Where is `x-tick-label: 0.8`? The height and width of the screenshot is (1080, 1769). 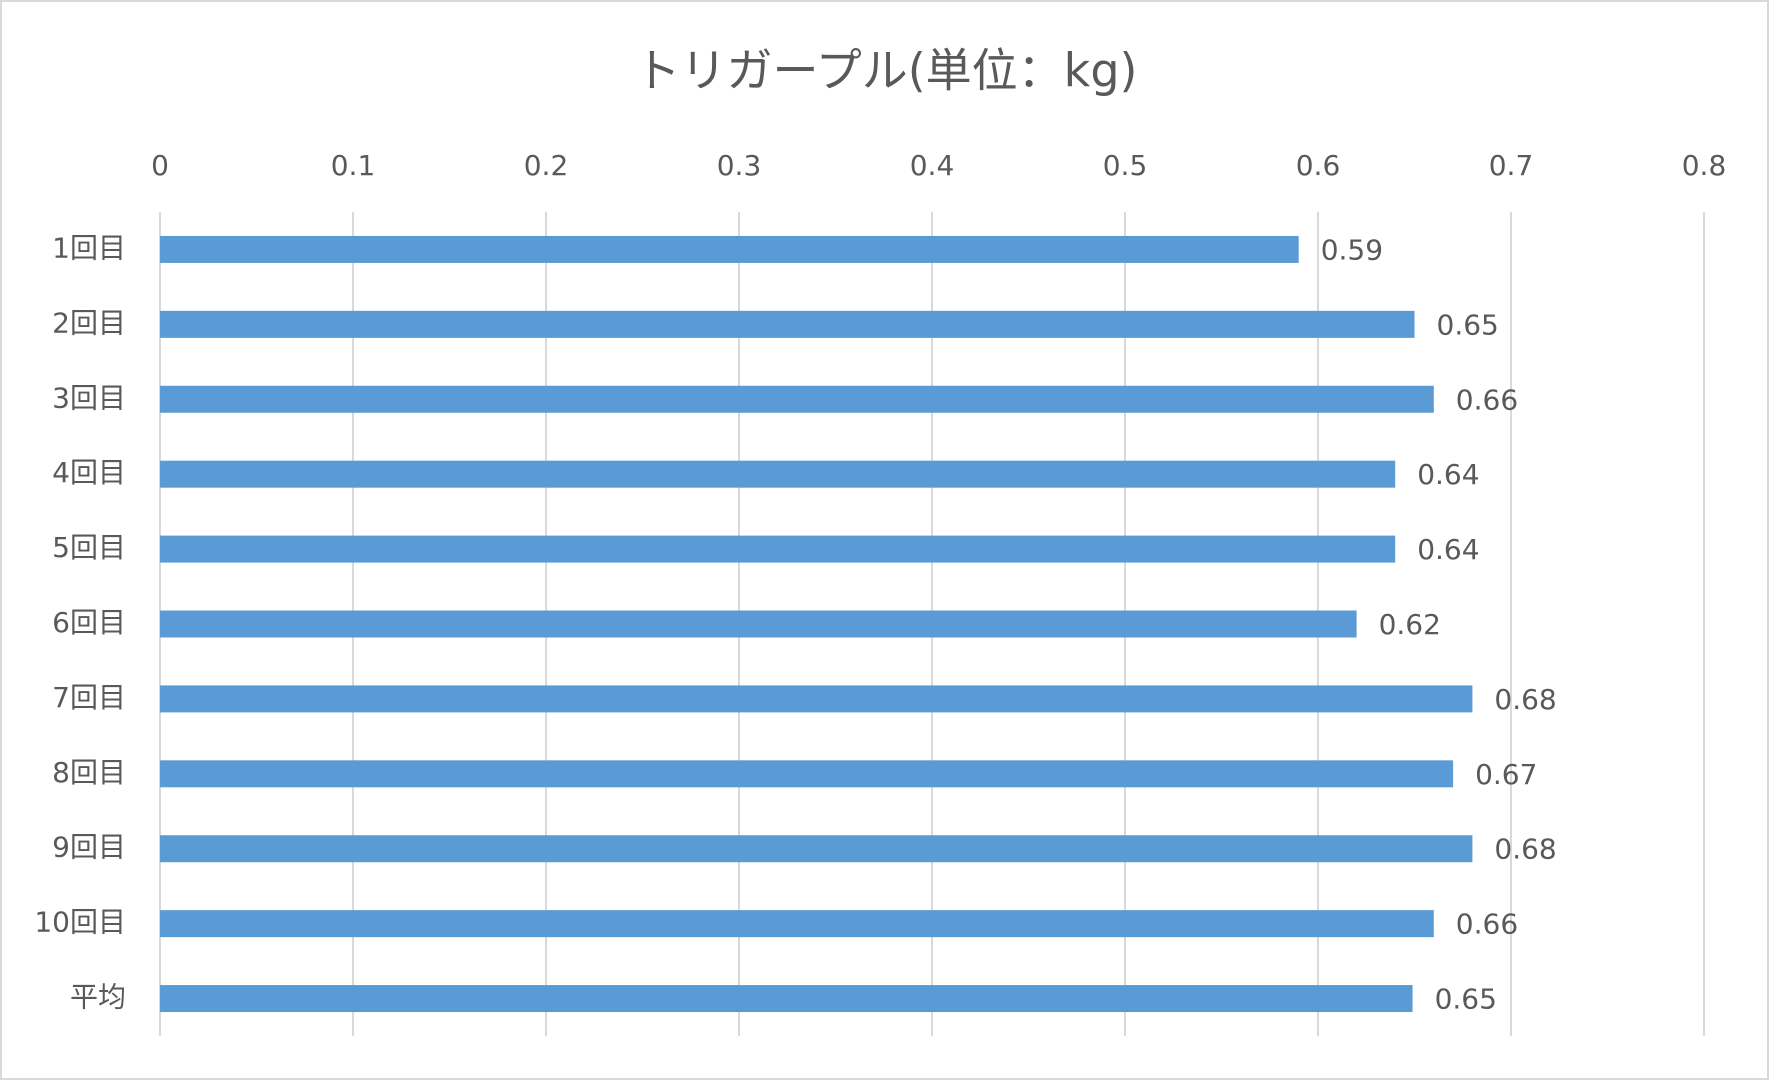
x-tick-label: 0.8 is located at coordinates (1704, 165).